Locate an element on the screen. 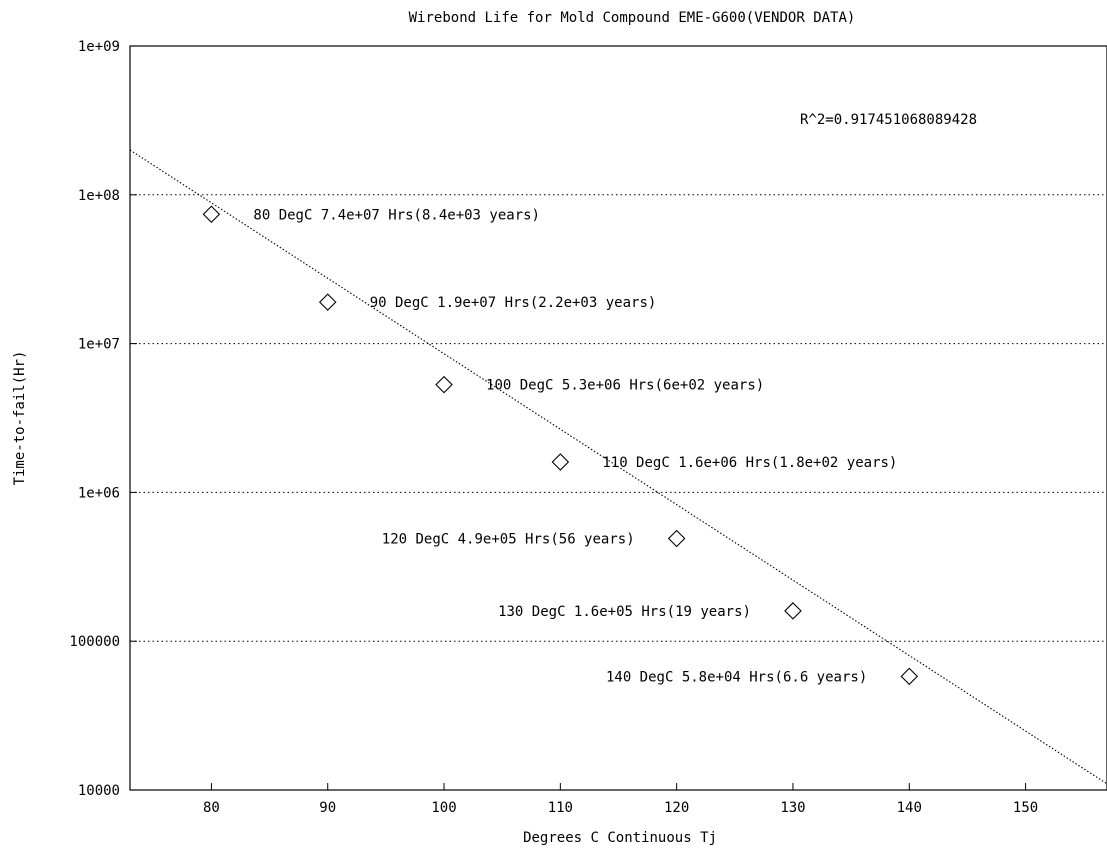  x-axis-label: Degrees C Continuous Tj is located at coordinates (620, 838).